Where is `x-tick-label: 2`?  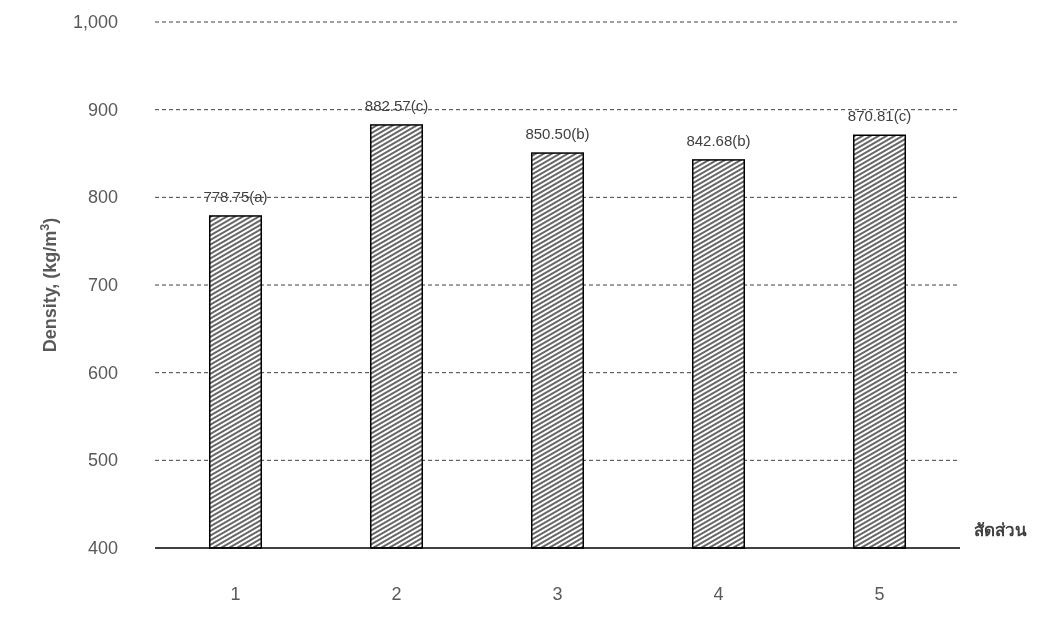 x-tick-label: 2 is located at coordinates (396, 594).